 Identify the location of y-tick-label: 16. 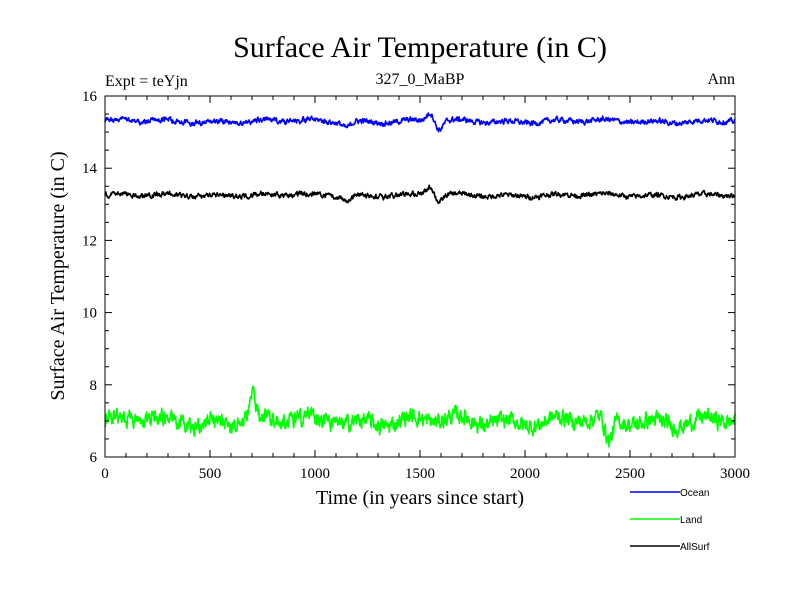
(90, 97).